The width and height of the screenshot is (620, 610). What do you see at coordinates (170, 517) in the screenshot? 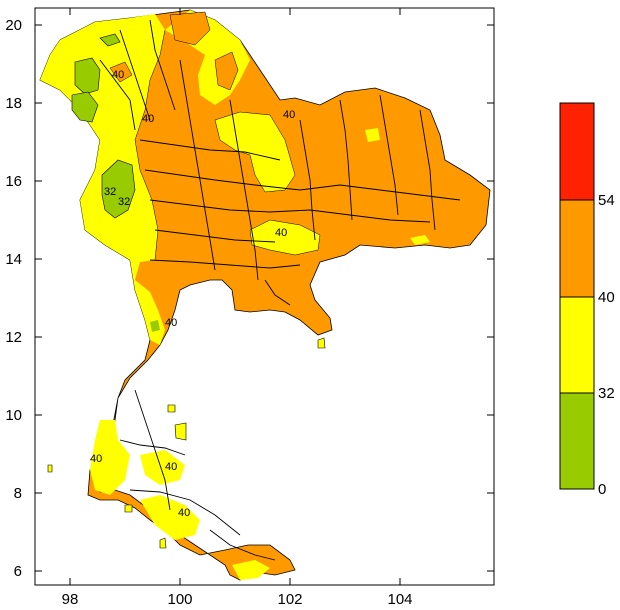
I see `region-yellow-peninsula-south` at bounding box center [170, 517].